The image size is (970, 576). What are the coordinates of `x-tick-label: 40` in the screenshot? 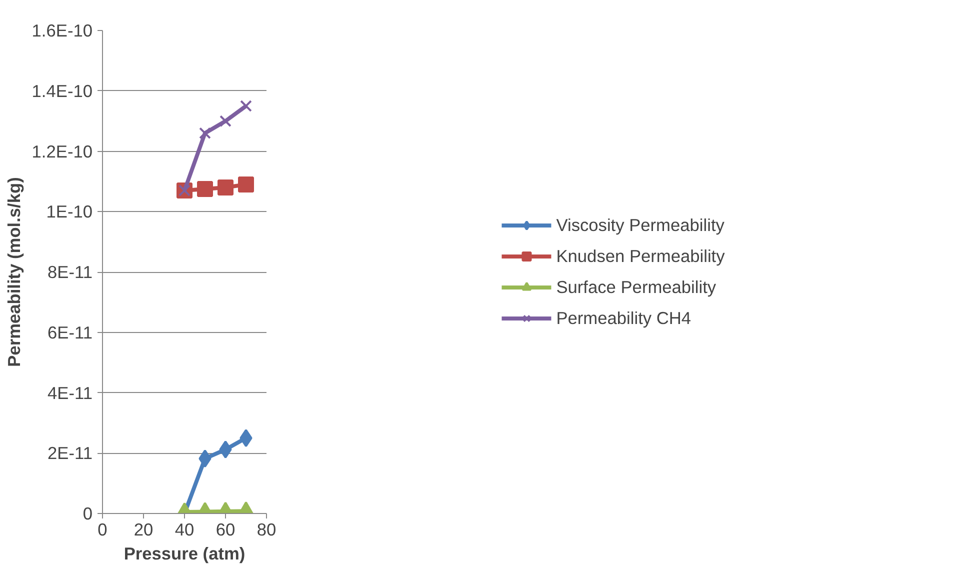 It's located at (184, 530).